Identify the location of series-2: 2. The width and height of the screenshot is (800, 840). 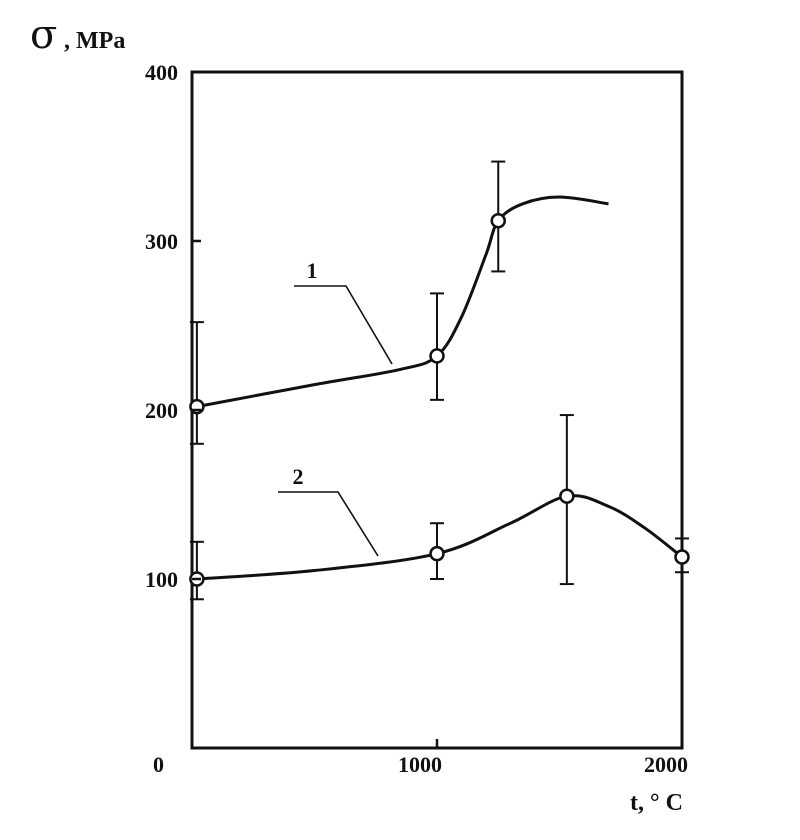
(439, 507).